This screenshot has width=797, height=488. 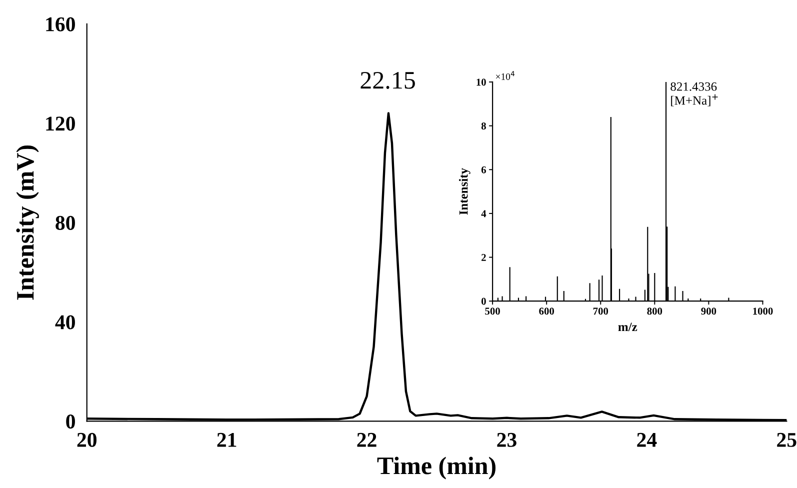 I want to click on x-tick-label: 21, so click(x=226, y=439).